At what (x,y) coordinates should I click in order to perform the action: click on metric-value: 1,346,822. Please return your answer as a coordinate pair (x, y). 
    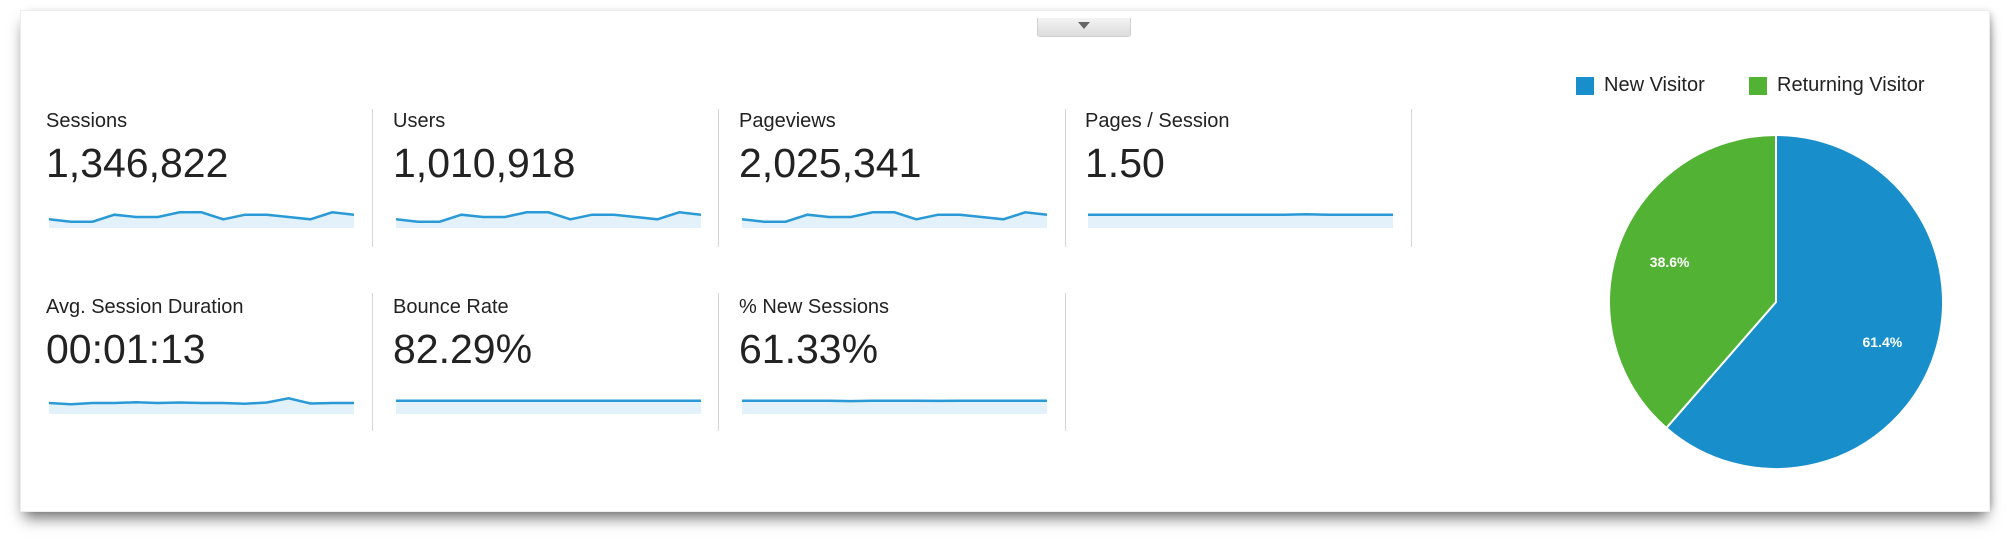
    Looking at the image, I should click on (137, 163).